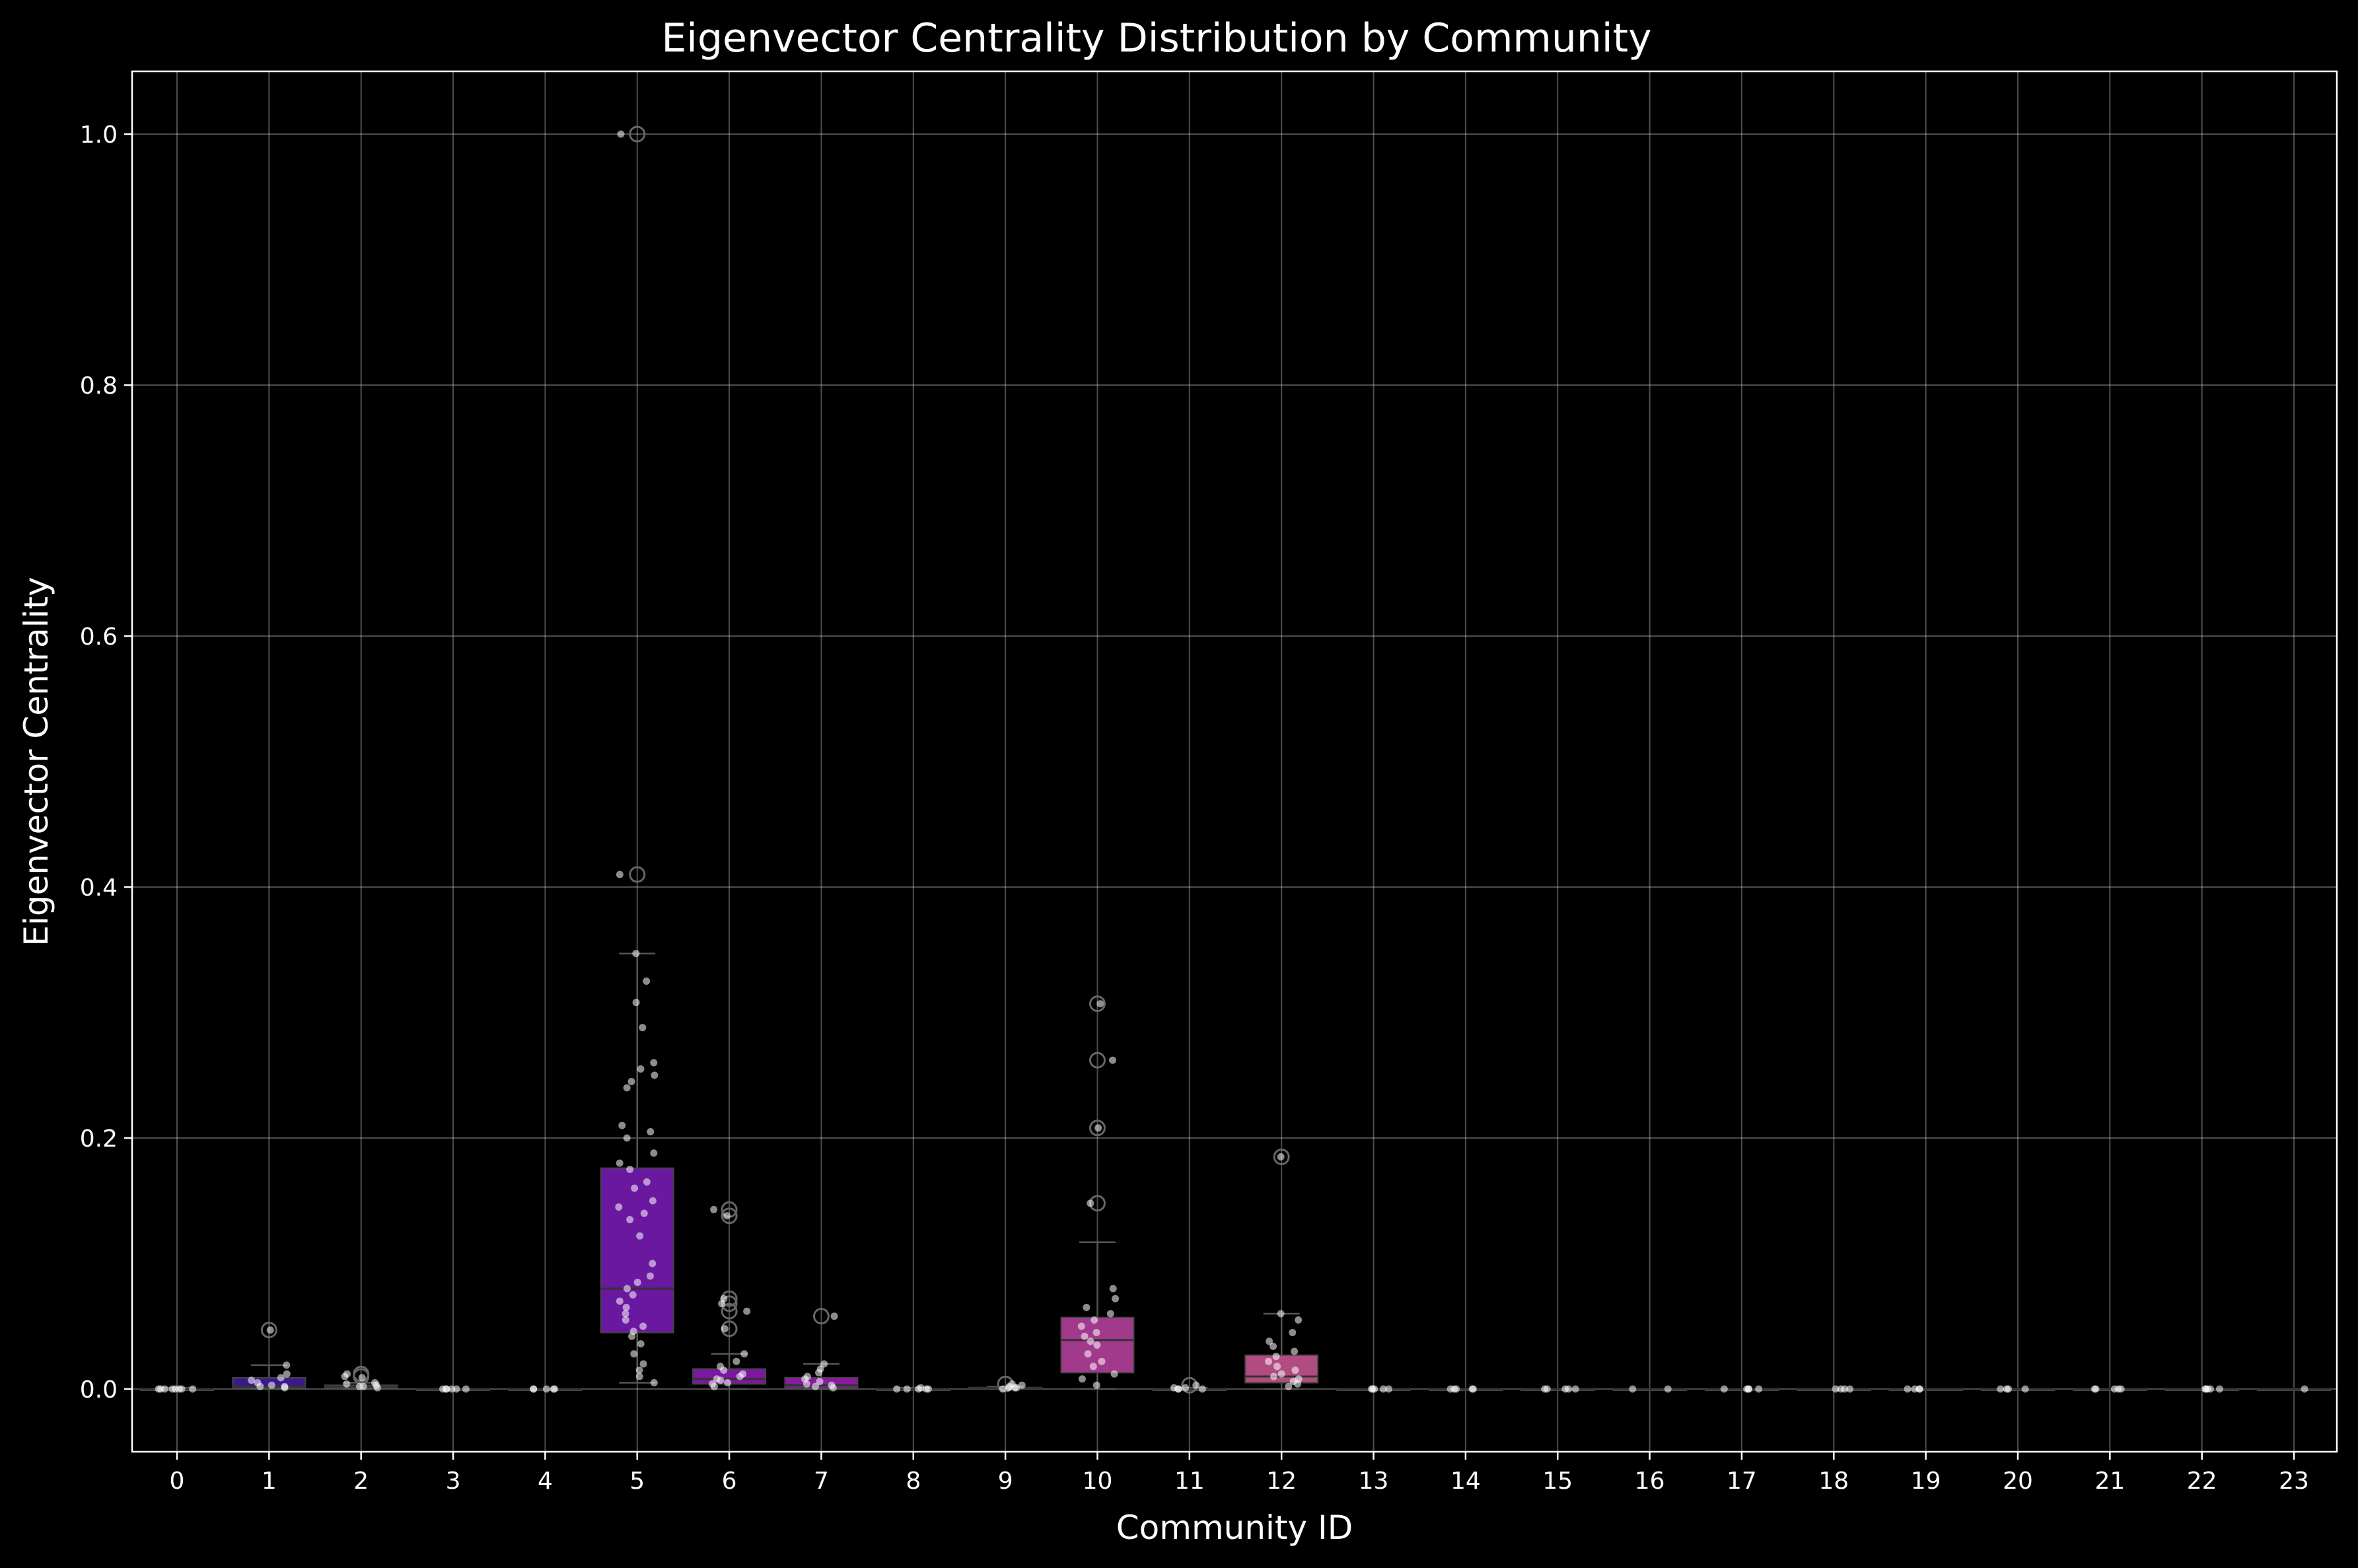  Describe the element at coordinates (99, 1390) in the screenshot. I see `y-tick-label: 0.0` at that location.